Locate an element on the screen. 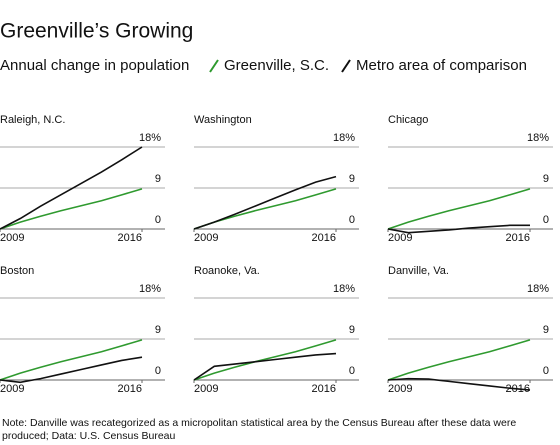 This screenshot has width=560, height=445. panel-title: Washington is located at coordinates (223, 120).